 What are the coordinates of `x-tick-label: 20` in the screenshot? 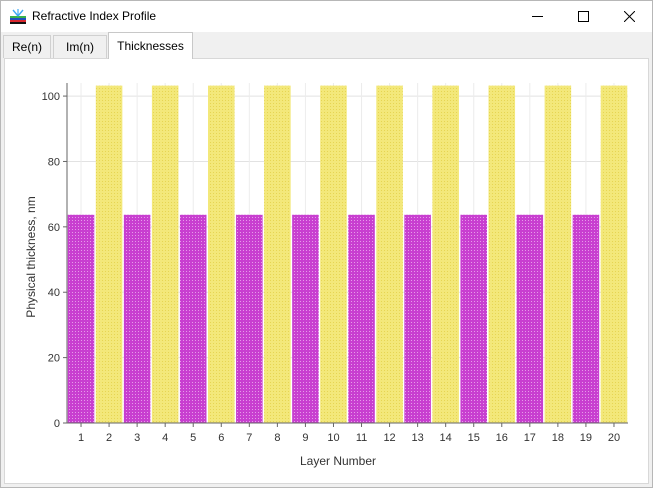 It's located at (614, 438).